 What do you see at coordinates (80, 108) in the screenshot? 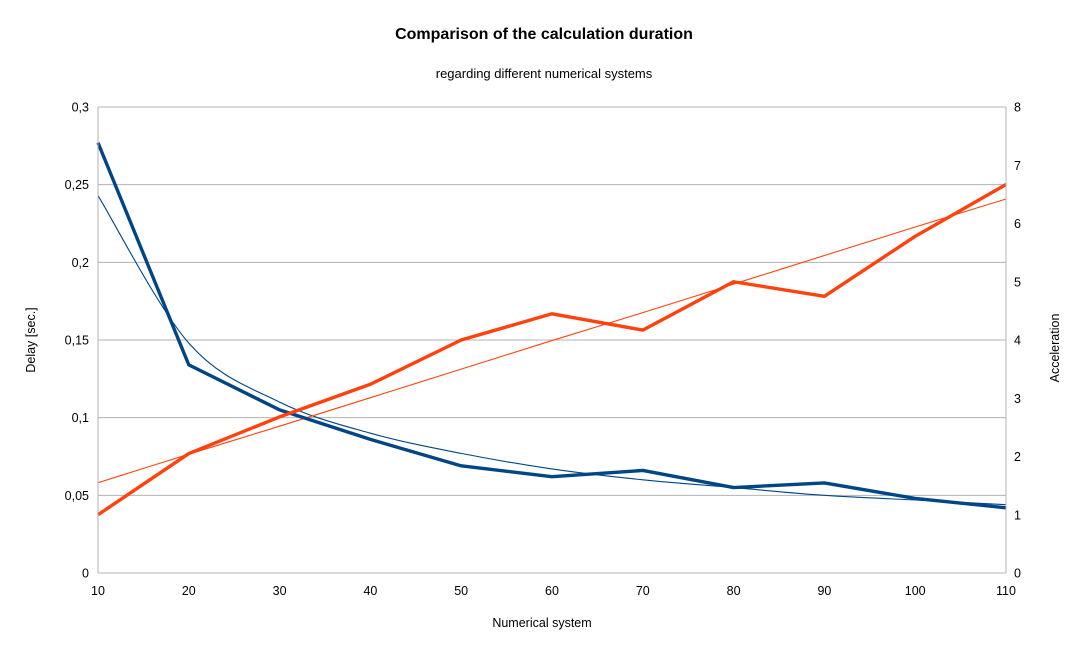
I see `y-tick-label: 0,3` at bounding box center [80, 108].